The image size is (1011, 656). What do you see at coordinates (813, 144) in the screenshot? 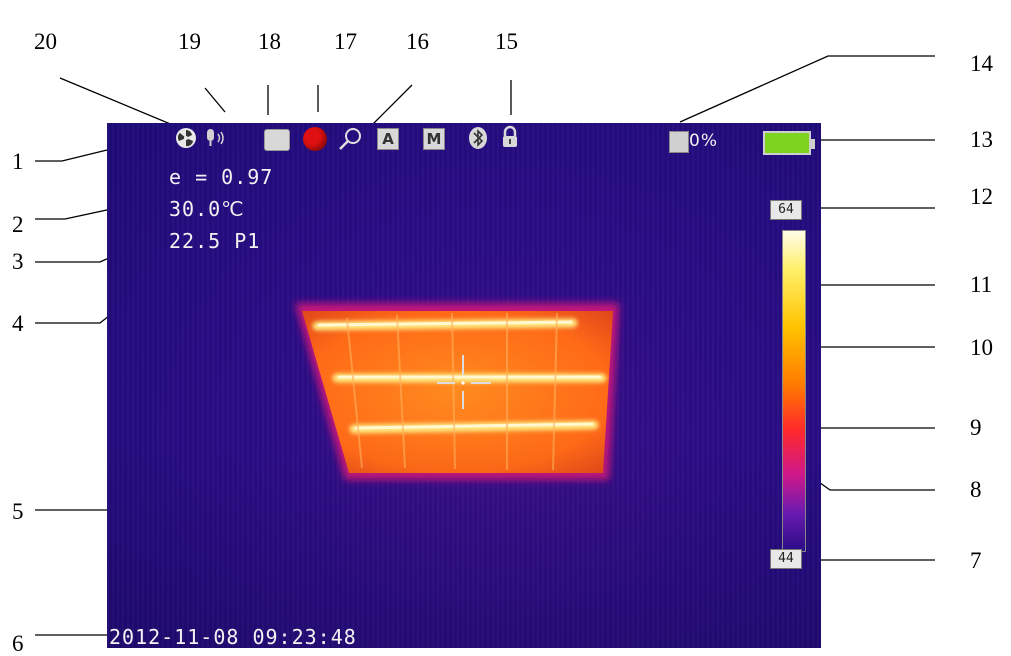
I see `battery-terminal` at bounding box center [813, 144].